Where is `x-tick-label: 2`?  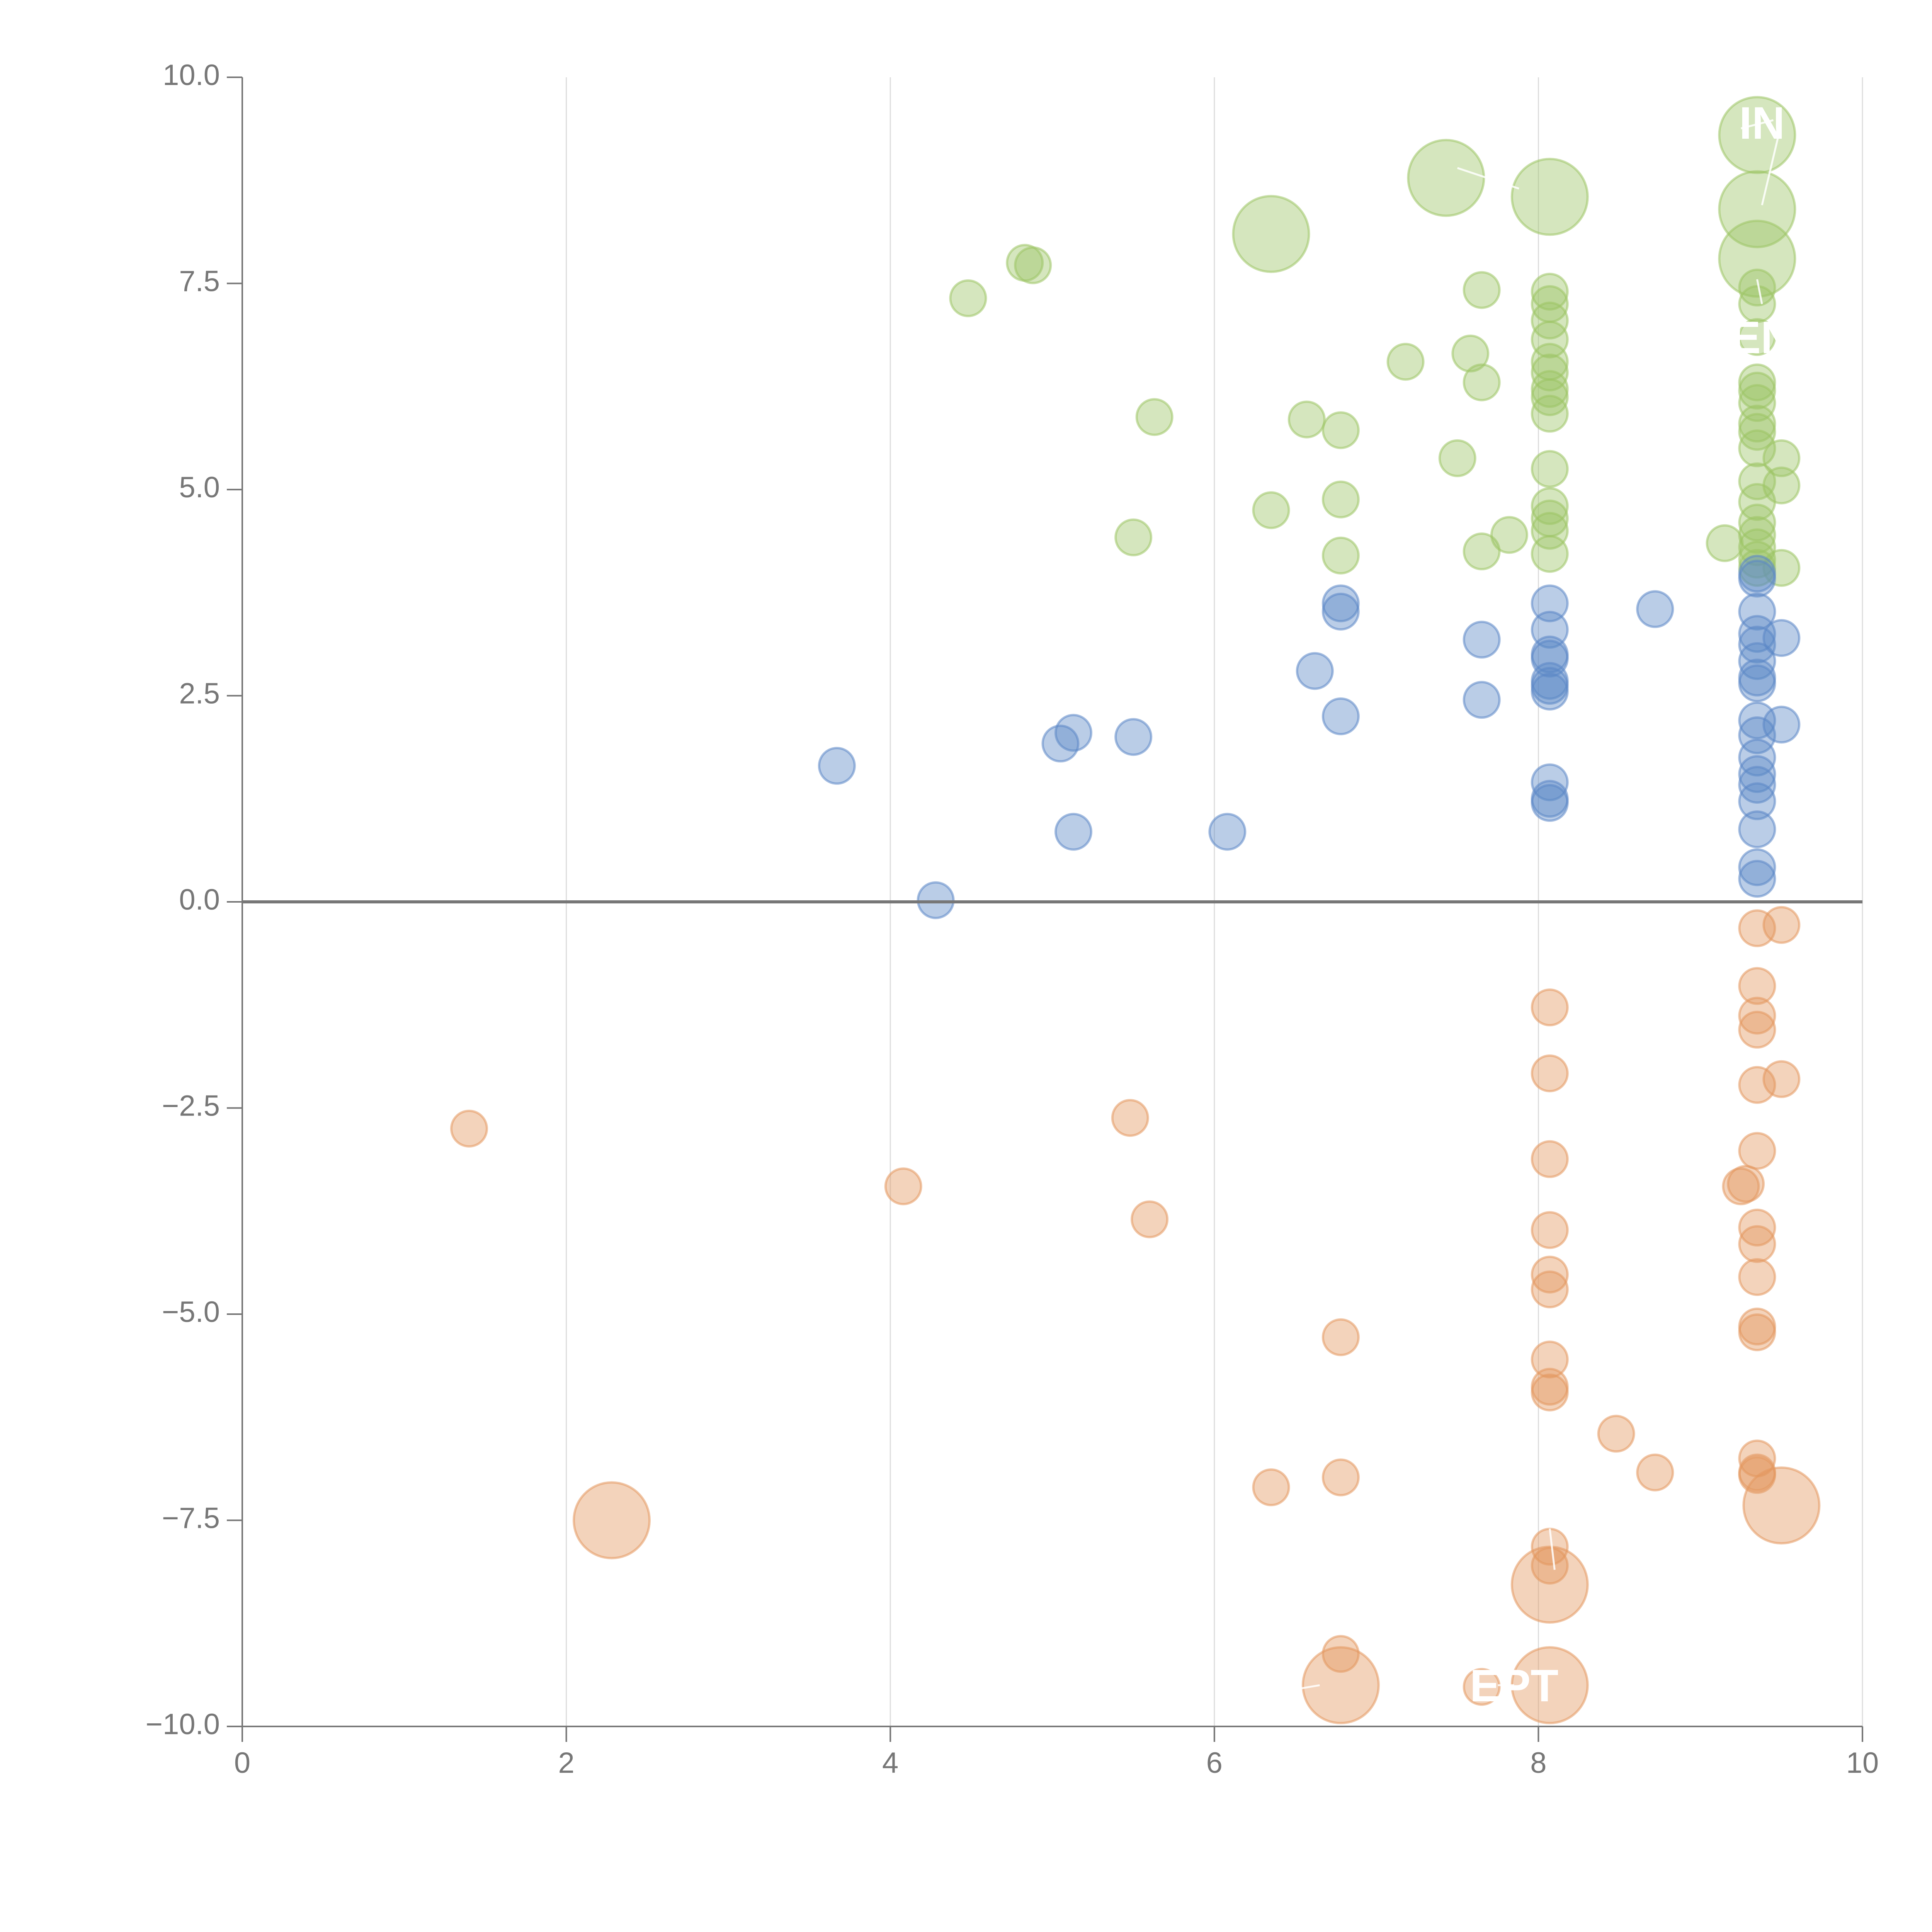 x-tick-label: 2 is located at coordinates (566, 1763).